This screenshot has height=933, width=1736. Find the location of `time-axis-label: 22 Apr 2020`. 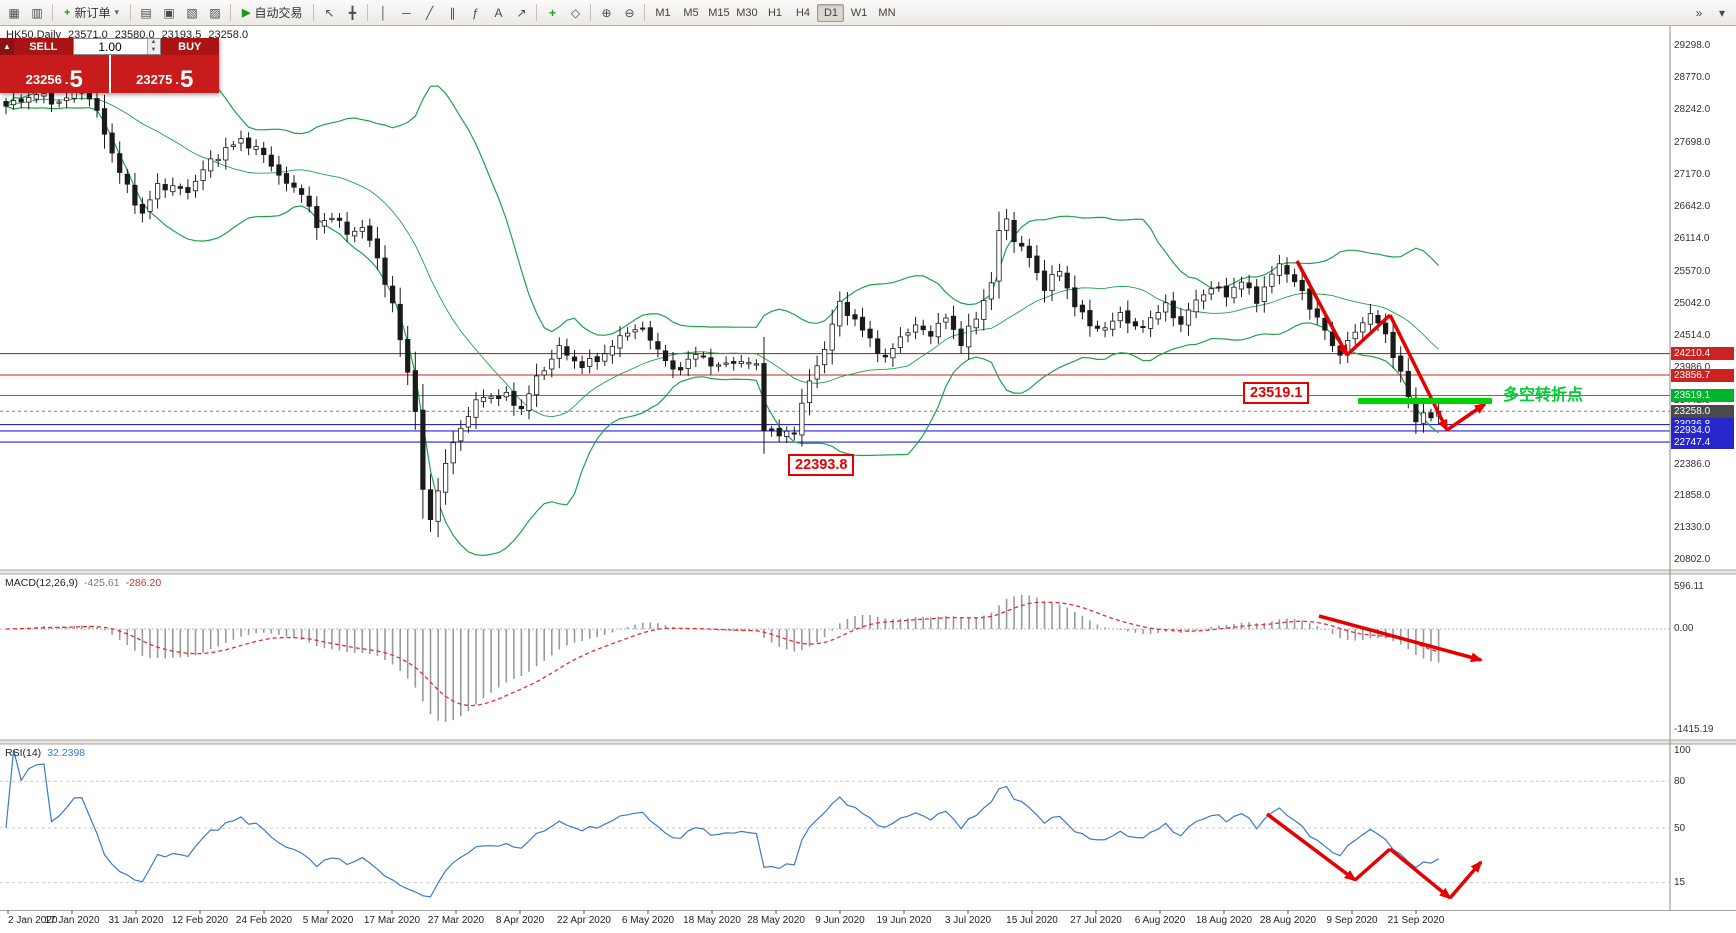

time-axis-label: 22 Apr 2020 is located at coordinates (584, 920).